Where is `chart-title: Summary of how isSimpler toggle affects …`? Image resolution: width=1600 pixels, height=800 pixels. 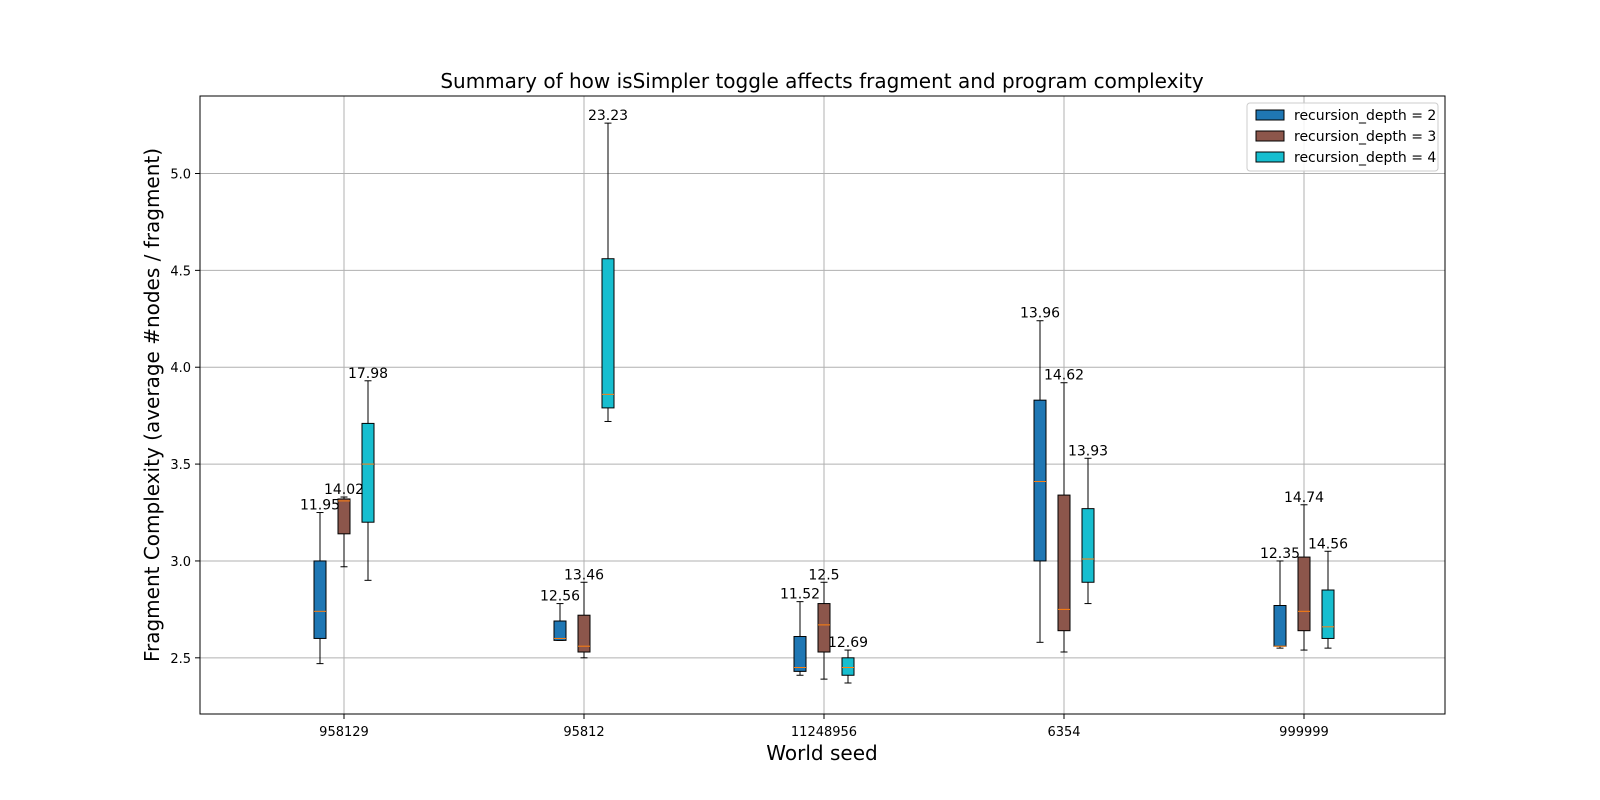
chart-title: Summary of how isSimpler toggle affects … is located at coordinates (822, 81).